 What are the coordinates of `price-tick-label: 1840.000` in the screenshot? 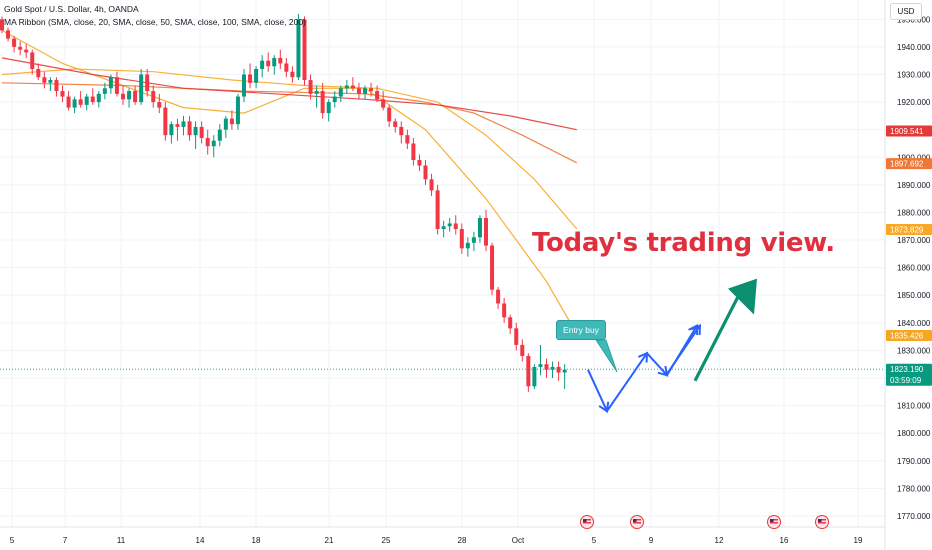 It's located at (914, 323).